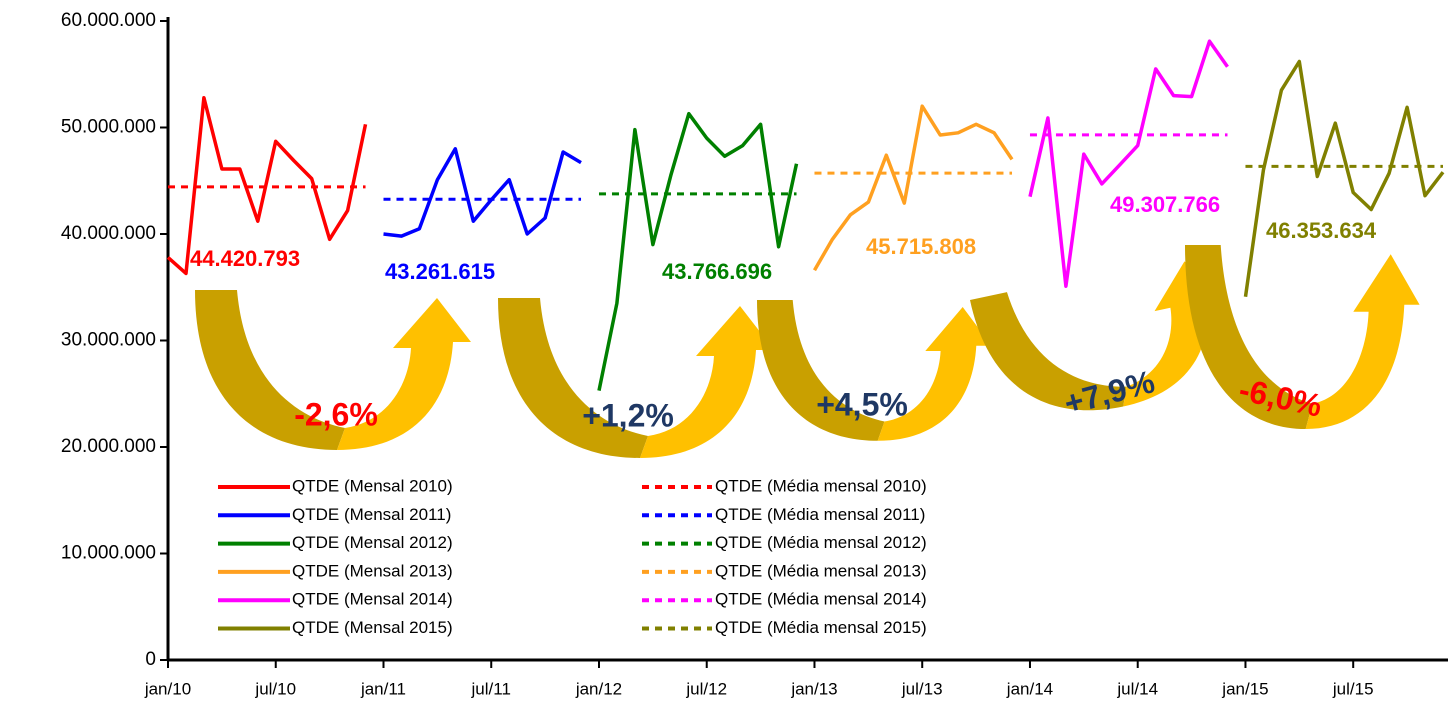 The width and height of the screenshot is (1456, 702). What do you see at coordinates (1029, 688) in the screenshot?
I see `x-tick-label: jan/14` at bounding box center [1029, 688].